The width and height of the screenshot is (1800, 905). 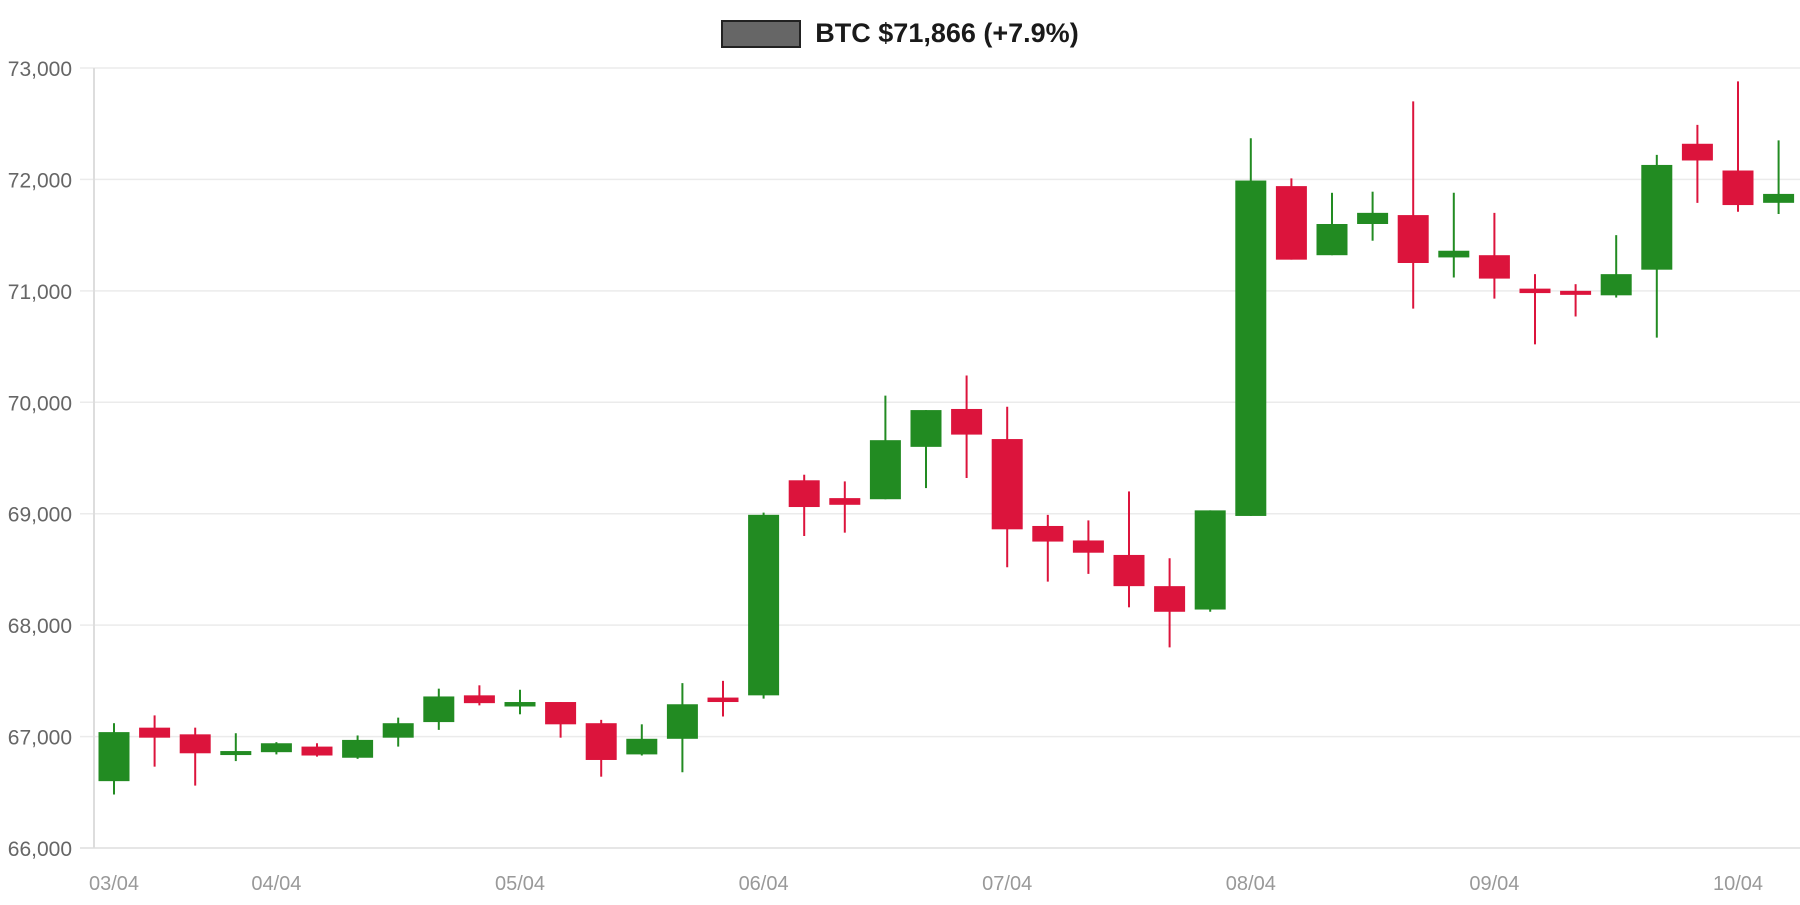 What do you see at coordinates (40, 180) in the screenshot?
I see `y-tick-label: 72,000` at bounding box center [40, 180].